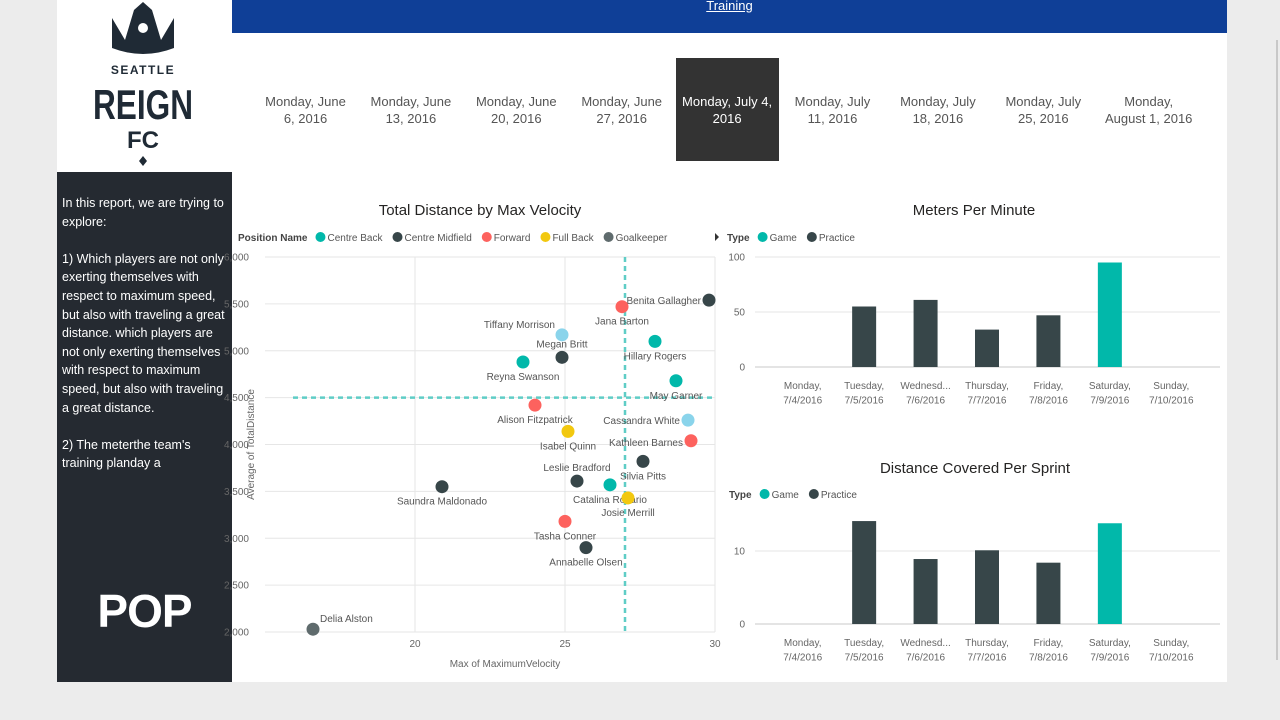 The height and width of the screenshot is (720, 1280). What do you see at coordinates (622, 109) in the screenshot?
I see `date-tab: Monday, June 27, 2016` at bounding box center [622, 109].